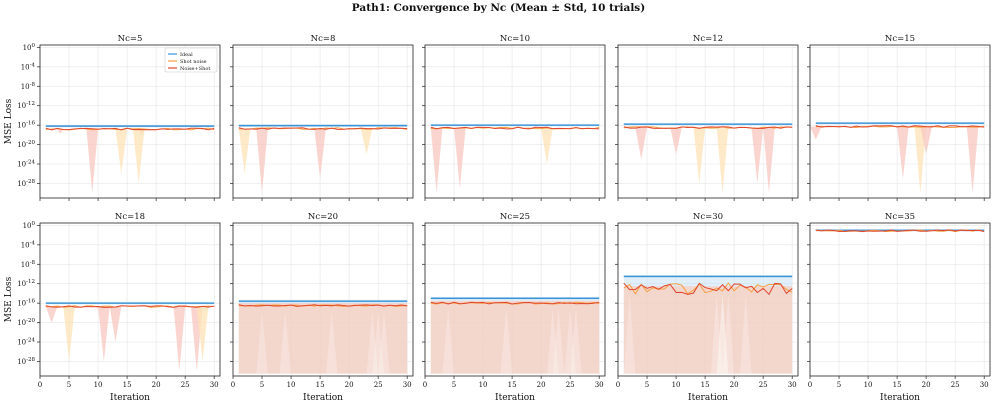 This screenshot has width=997, height=407. What do you see at coordinates (26, 183) in the screenshot?
I see `y-tick-label: 10⁻²⁸` at bounding box center [26, 183].